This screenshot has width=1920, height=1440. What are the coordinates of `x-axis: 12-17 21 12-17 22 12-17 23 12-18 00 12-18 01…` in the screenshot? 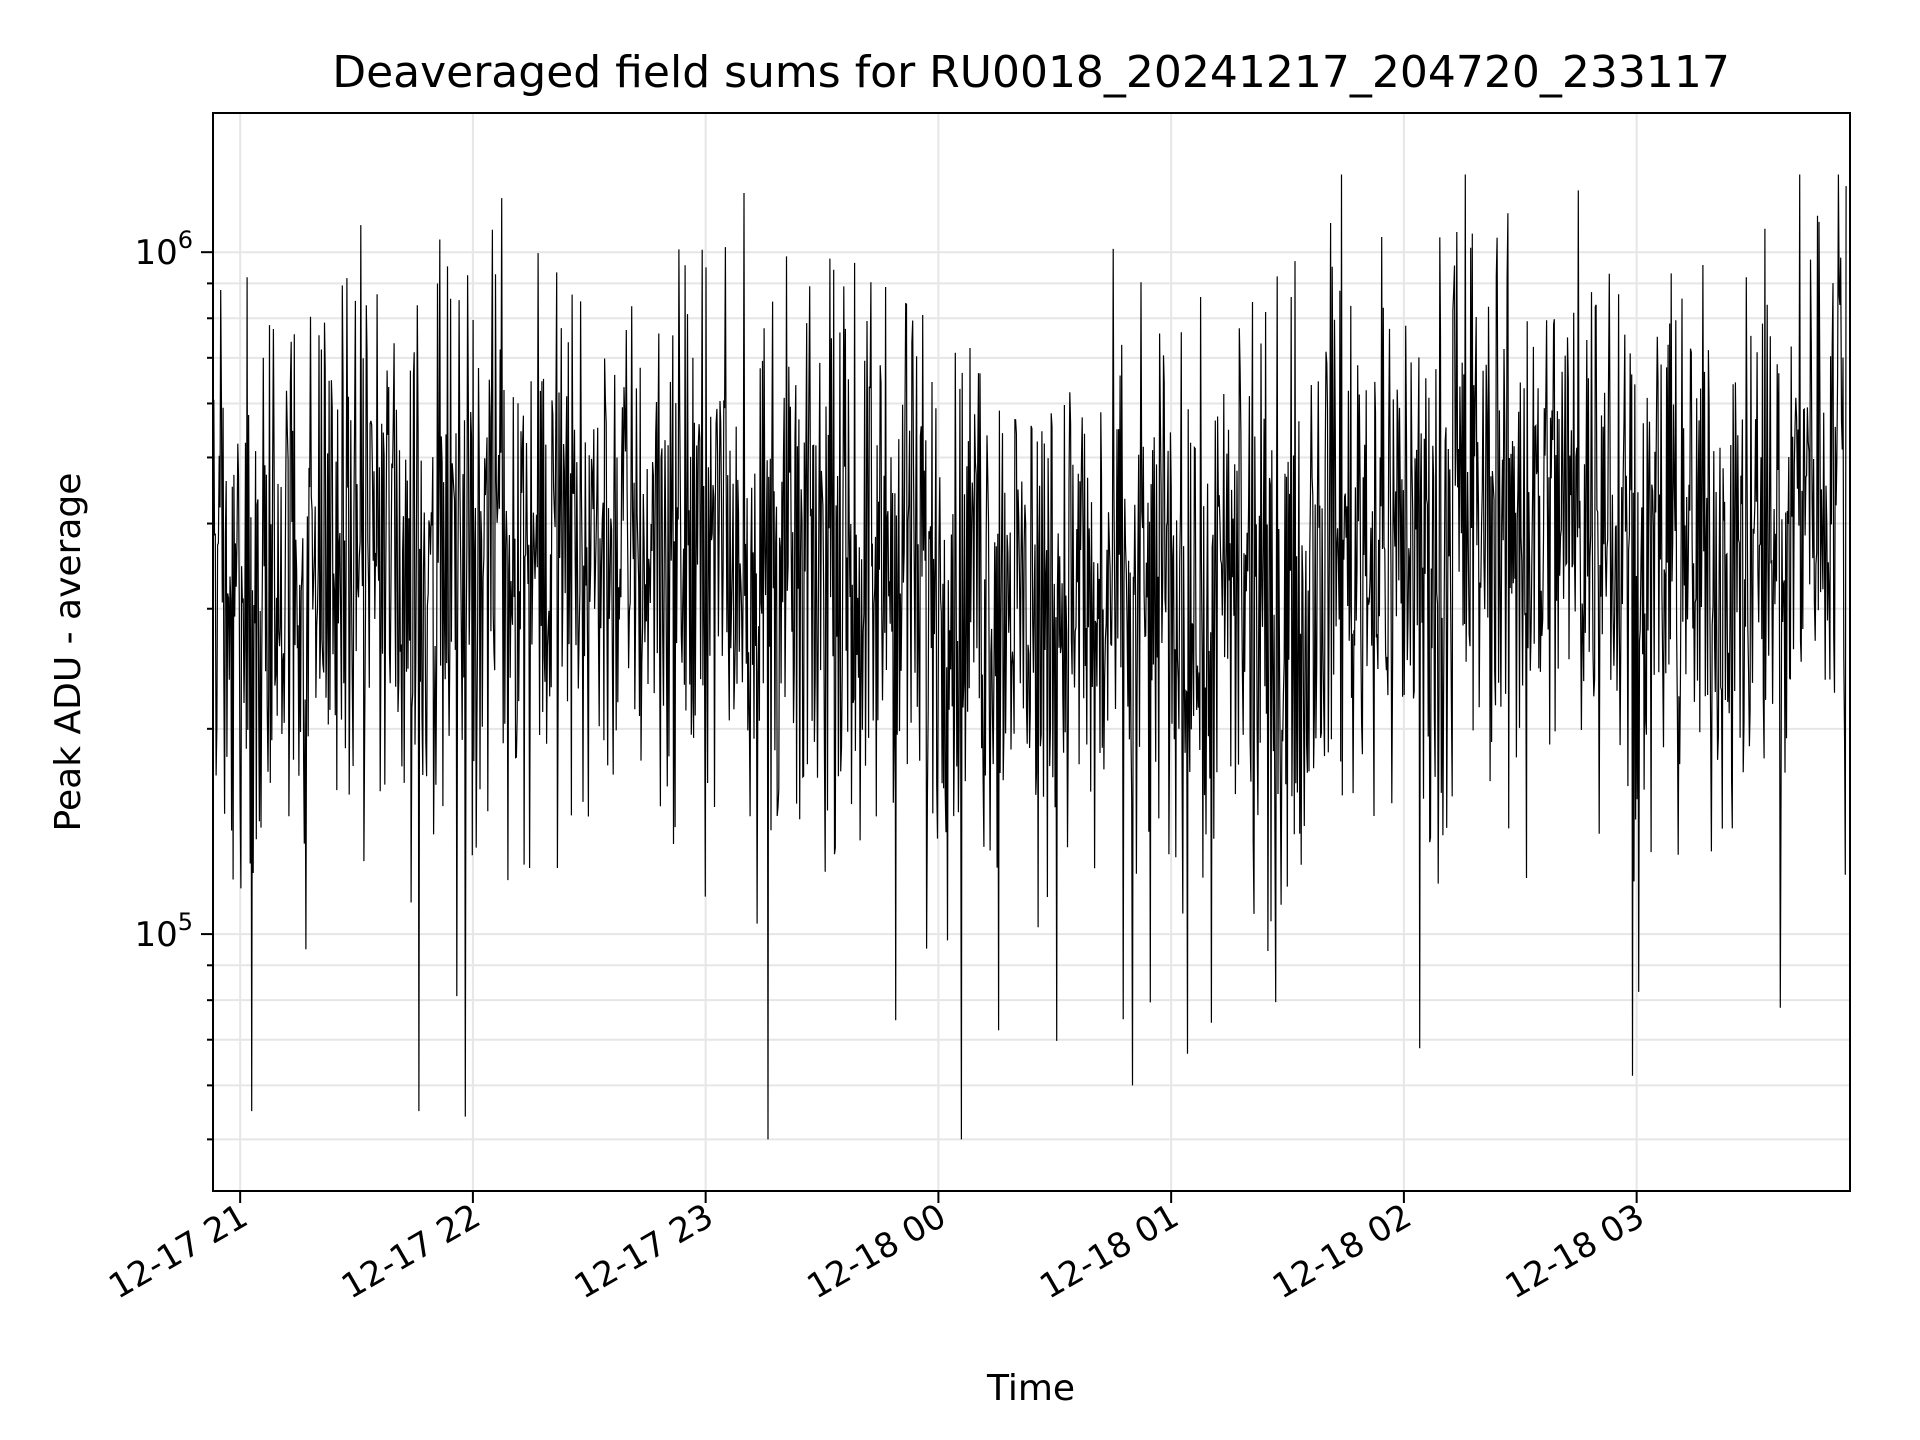 It's located at (876, 1249).